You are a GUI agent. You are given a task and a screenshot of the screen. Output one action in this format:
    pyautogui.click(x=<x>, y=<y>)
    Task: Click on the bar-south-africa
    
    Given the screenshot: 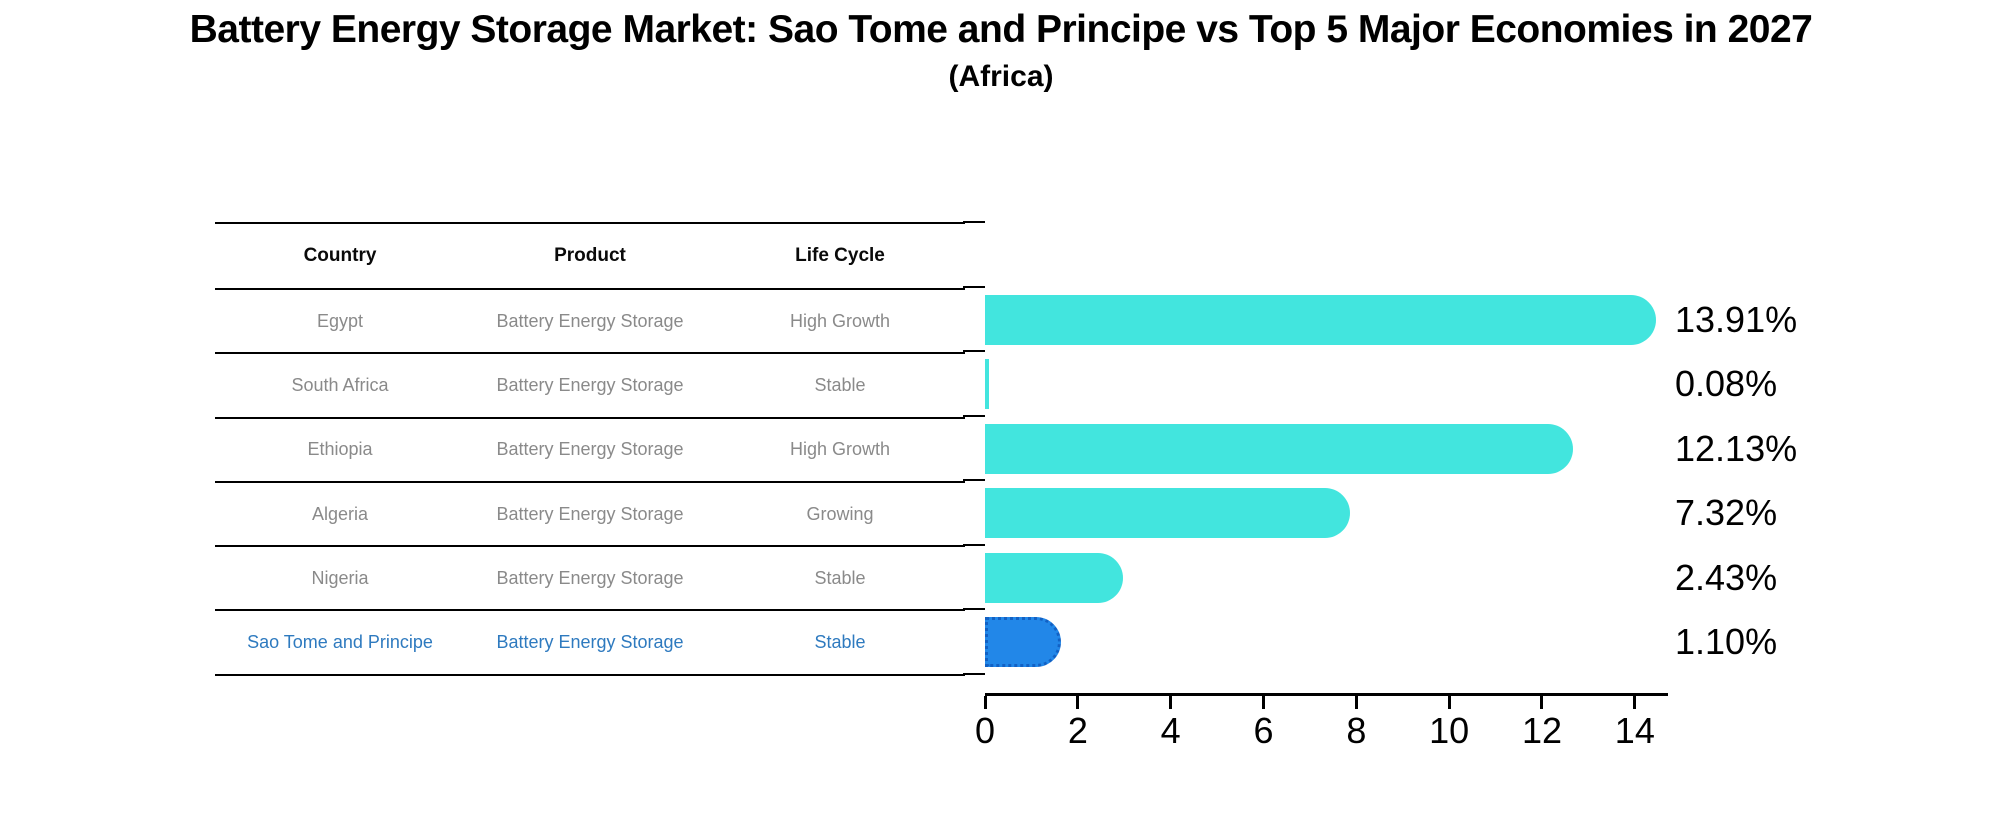 What is the action you would take?
    pyautogui.click(x=987, y=384)
    